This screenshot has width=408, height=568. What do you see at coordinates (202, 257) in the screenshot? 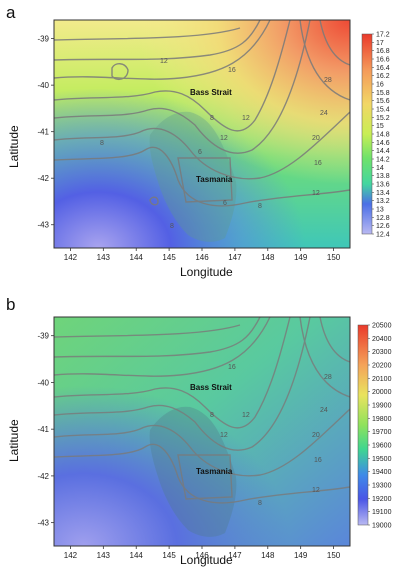
I see `x-tick-label: 146` at bounding box center [202, 257].